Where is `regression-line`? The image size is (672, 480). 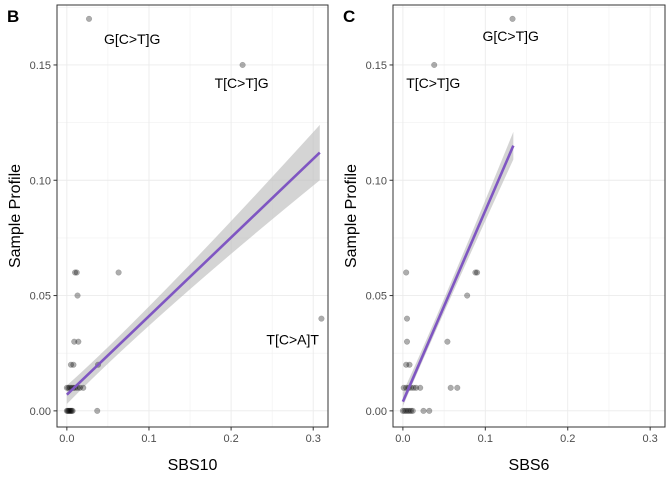 regression-line is located at coordinates (458, 274).